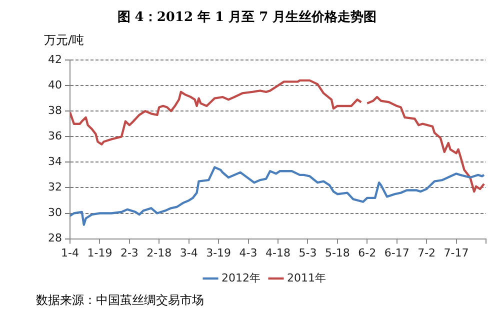  What do you see at coordinates (99, 253) in the screenshot?
I see `x-tick-label: 1-19` at bounding box center [99, 253].